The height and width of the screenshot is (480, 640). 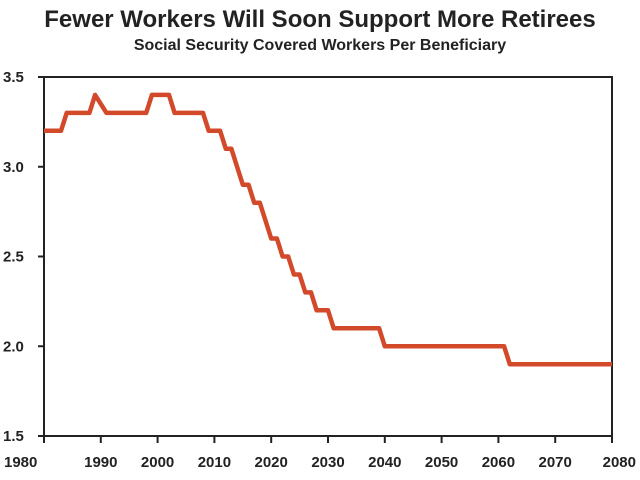 What do you see at coordinates (13, 436) in the screenshot?
I see `y-tick-label: 1.5` at bounding box center [13, 436].